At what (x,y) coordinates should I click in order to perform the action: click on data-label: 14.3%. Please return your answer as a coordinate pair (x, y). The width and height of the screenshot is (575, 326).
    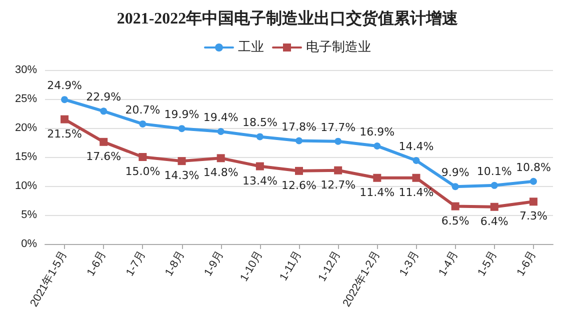
    Looking at the image, I should click on (182, 175).